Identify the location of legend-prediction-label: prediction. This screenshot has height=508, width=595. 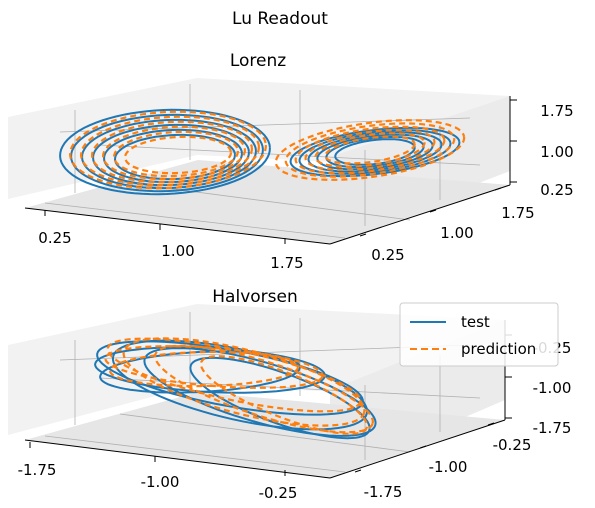
(498, 349).